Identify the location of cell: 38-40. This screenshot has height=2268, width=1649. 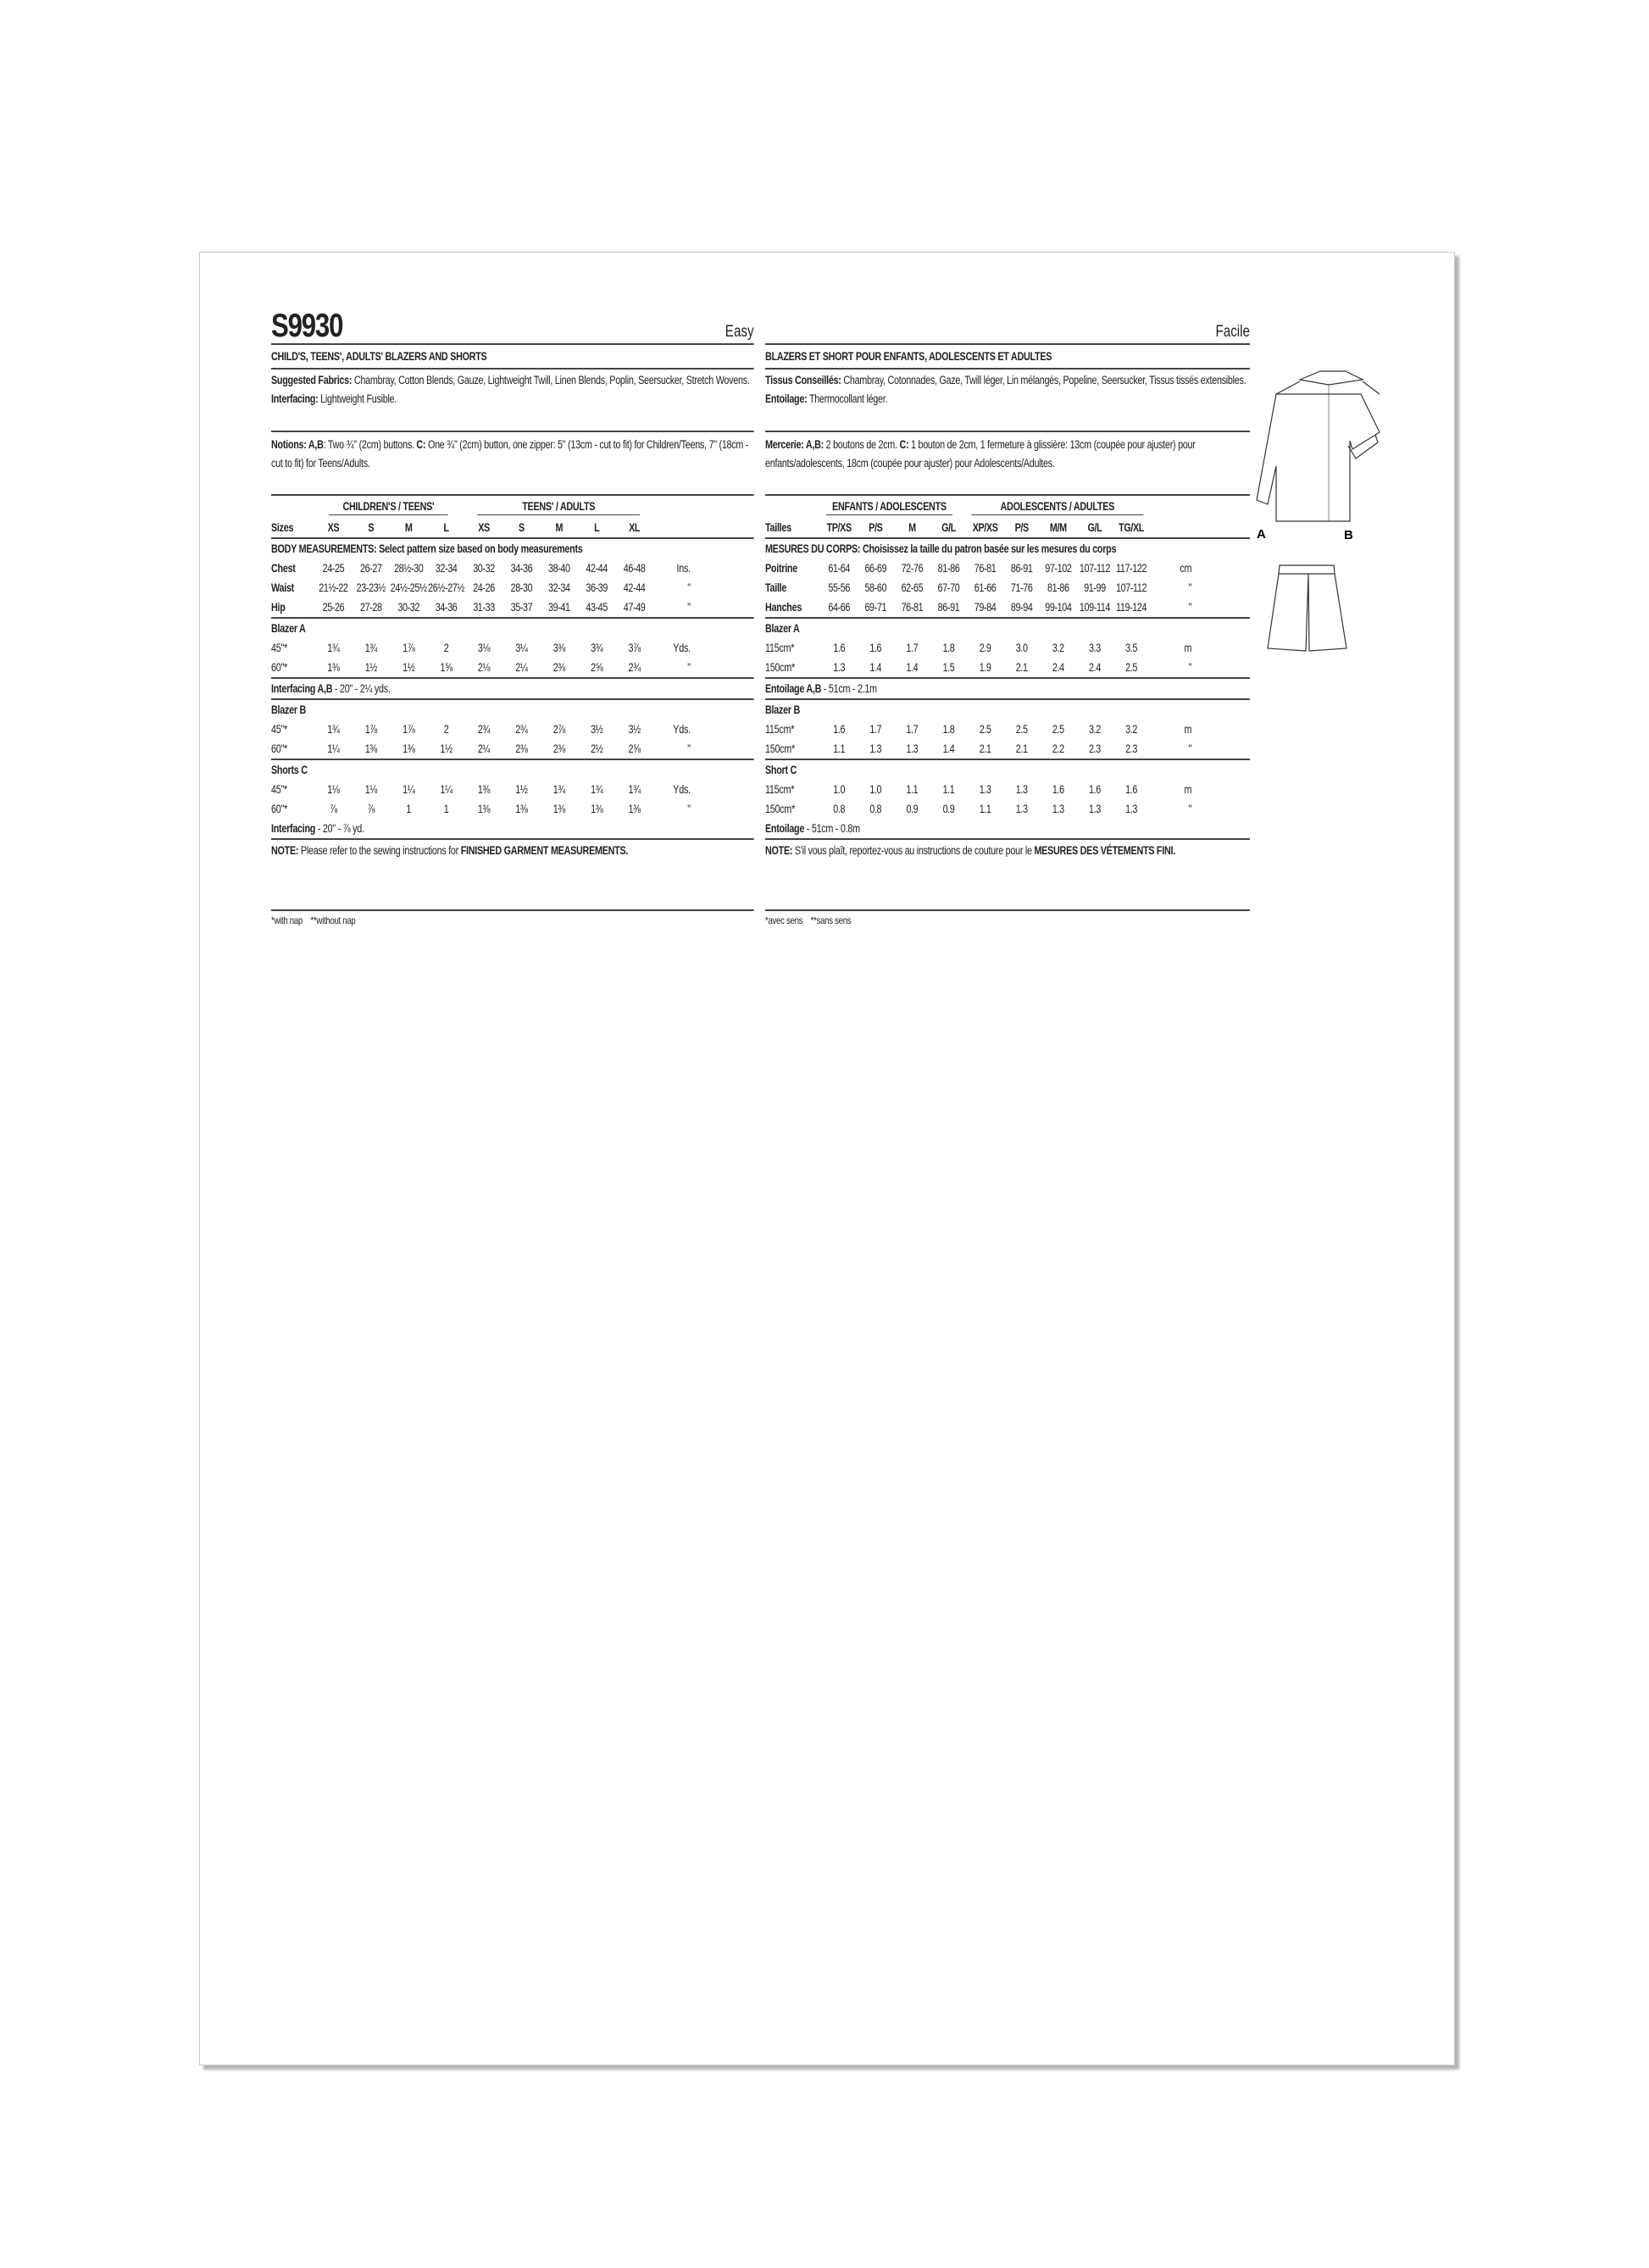
(558, 568).